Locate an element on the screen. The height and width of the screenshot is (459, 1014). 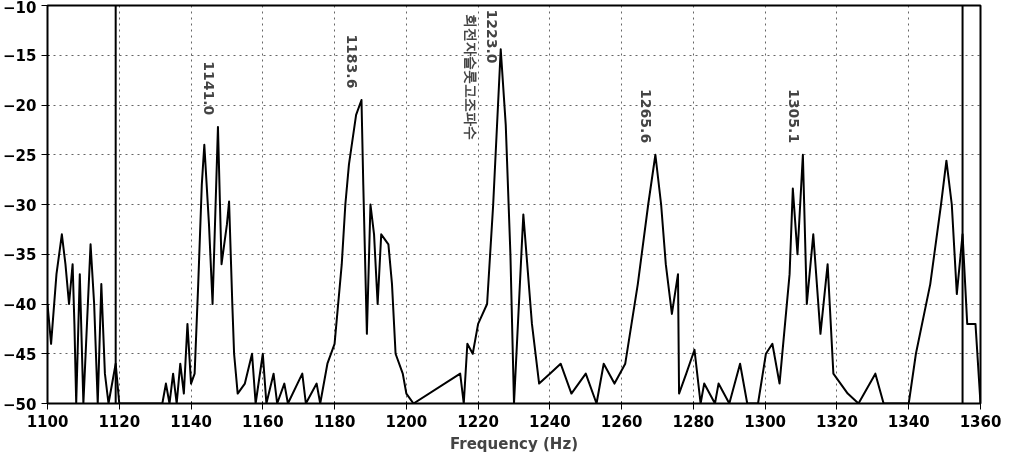
y-tick-label: −50 is located at coordinates (20, 404).